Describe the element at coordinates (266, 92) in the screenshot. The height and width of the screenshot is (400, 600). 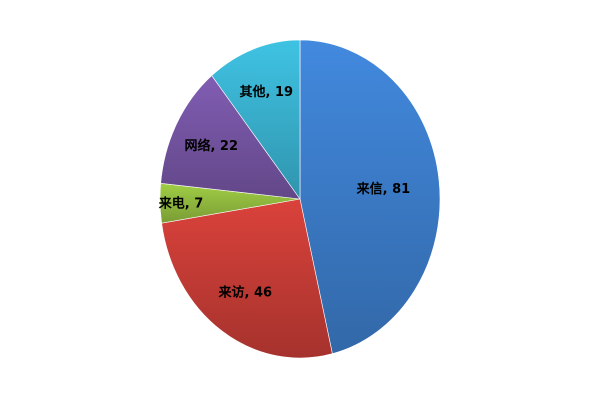
I see `data-label-5: 其他, 19` at that location.